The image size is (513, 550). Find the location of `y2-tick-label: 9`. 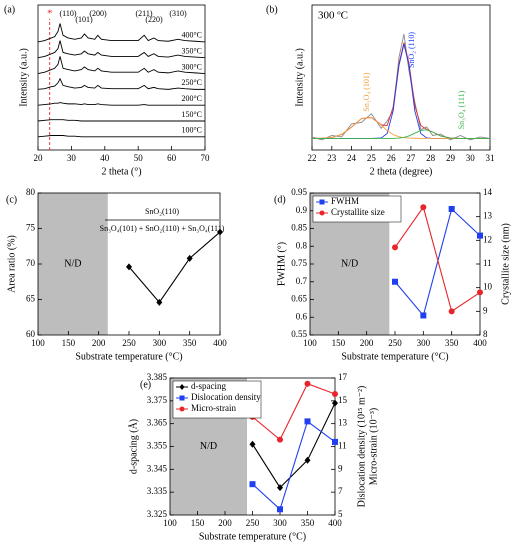

y2-tick-label: 9 is located at coordinates (340, 468).